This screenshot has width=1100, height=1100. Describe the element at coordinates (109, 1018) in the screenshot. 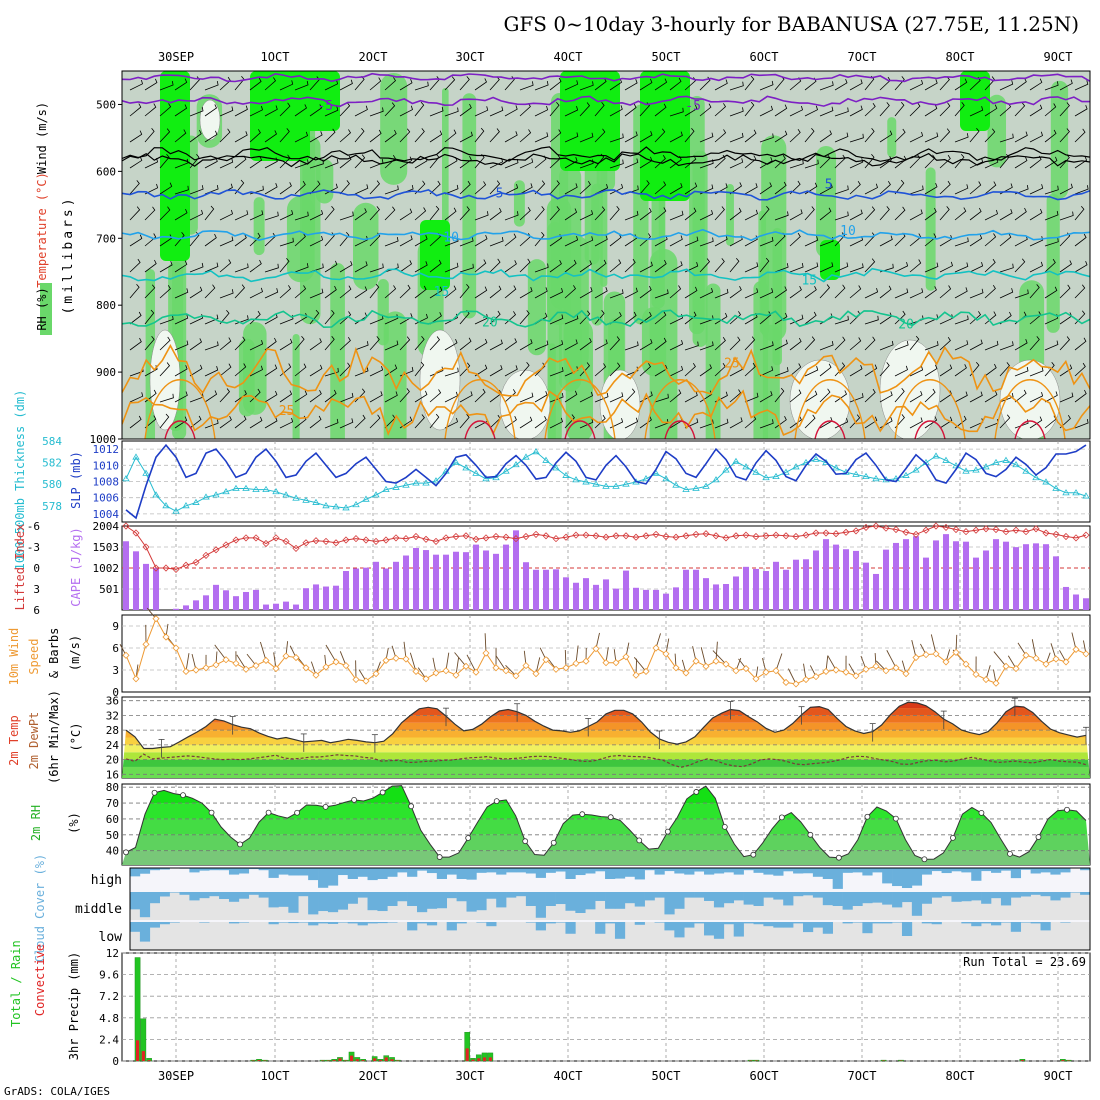

I see `precip-tick-label: 4.8` at that location.